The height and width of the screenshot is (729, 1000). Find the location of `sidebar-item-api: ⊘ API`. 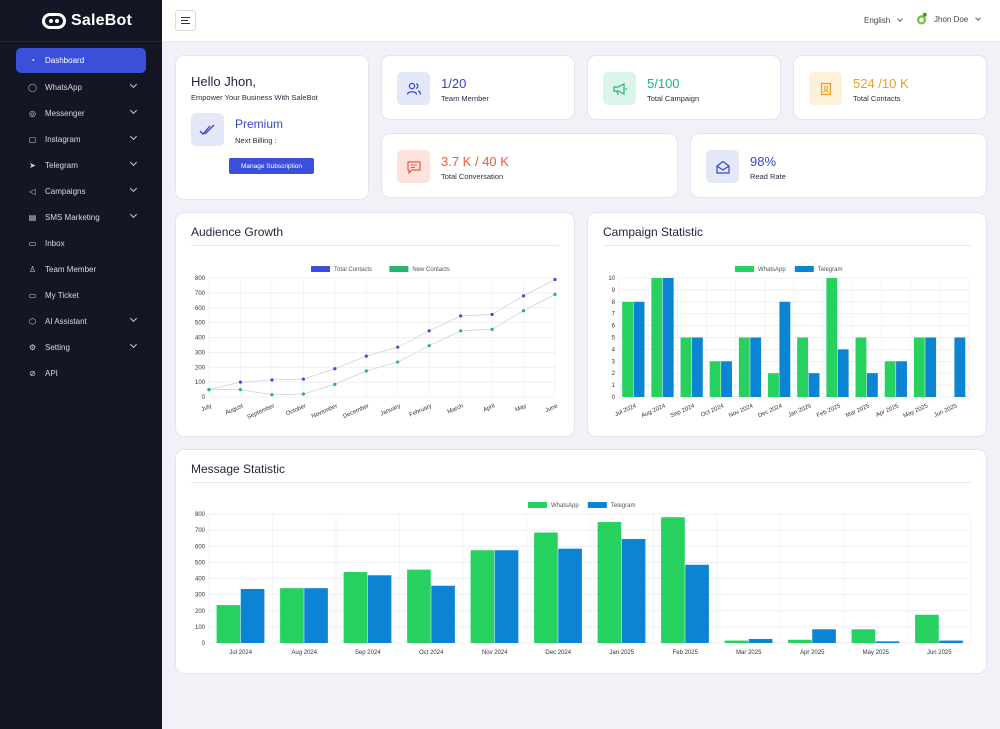

sidebar-item-api: ⊘ API is located at coordinates (81, 373).